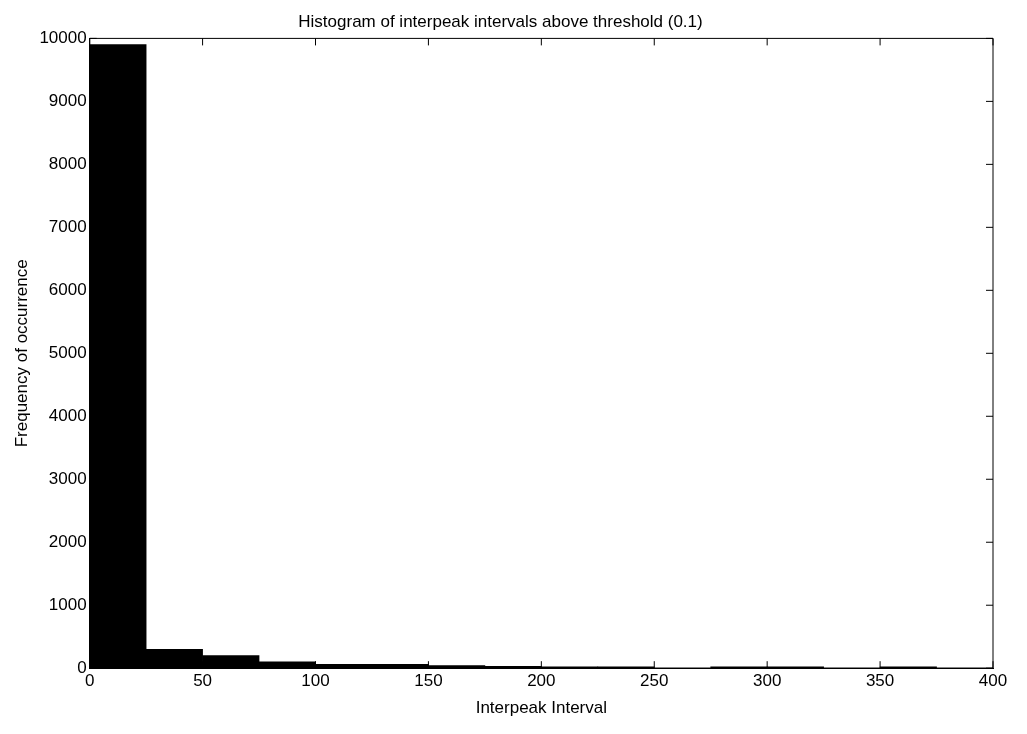 The height and width of the screenshot is (734, 1027). What do you see at coordinates (67, 541) in the screenshot?
I see `y-tick-label: 2000` at bounding box center [67, 541].